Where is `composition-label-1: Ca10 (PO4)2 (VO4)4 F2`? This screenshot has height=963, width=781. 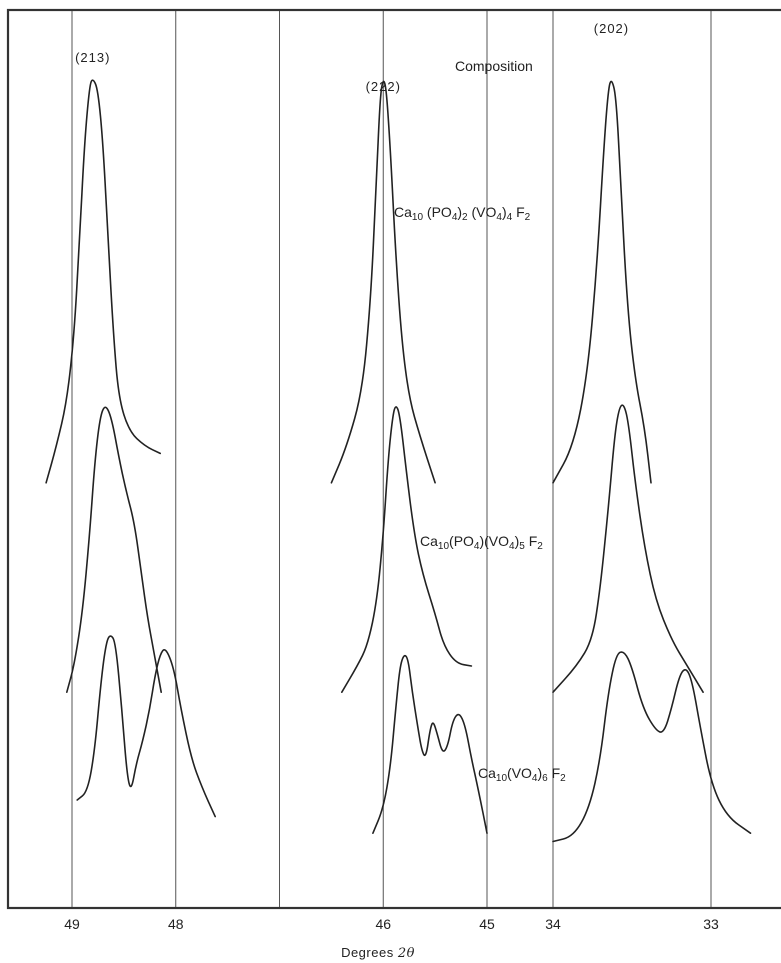
composition-label-1: Ca10 (PO4)2 (VO4)4 F2 is located at coordinates (462, 213).